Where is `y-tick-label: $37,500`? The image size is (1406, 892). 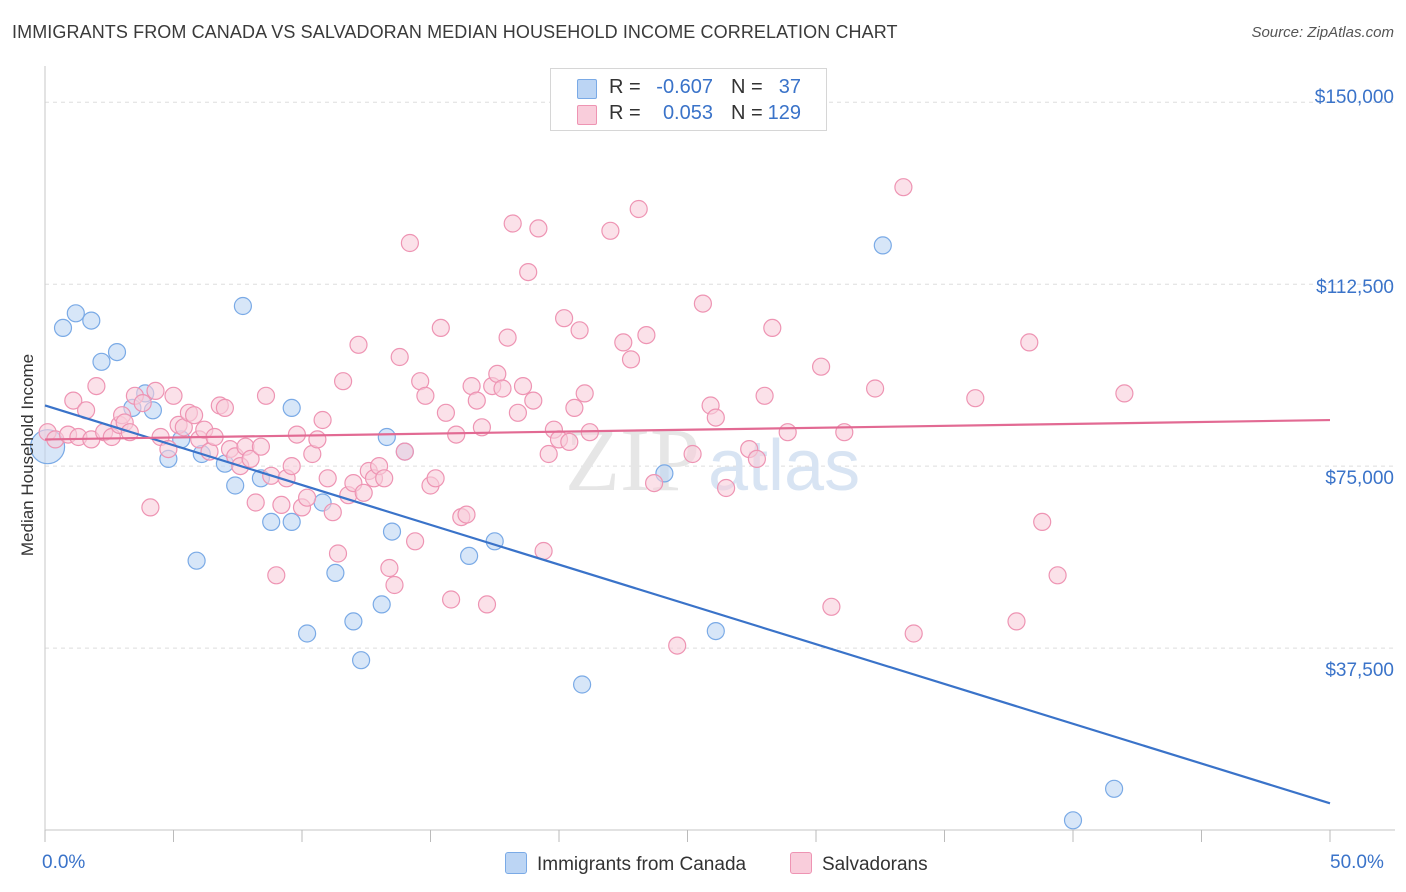 y-tick-label: $37,500 is located at coordinates (1359, 670).